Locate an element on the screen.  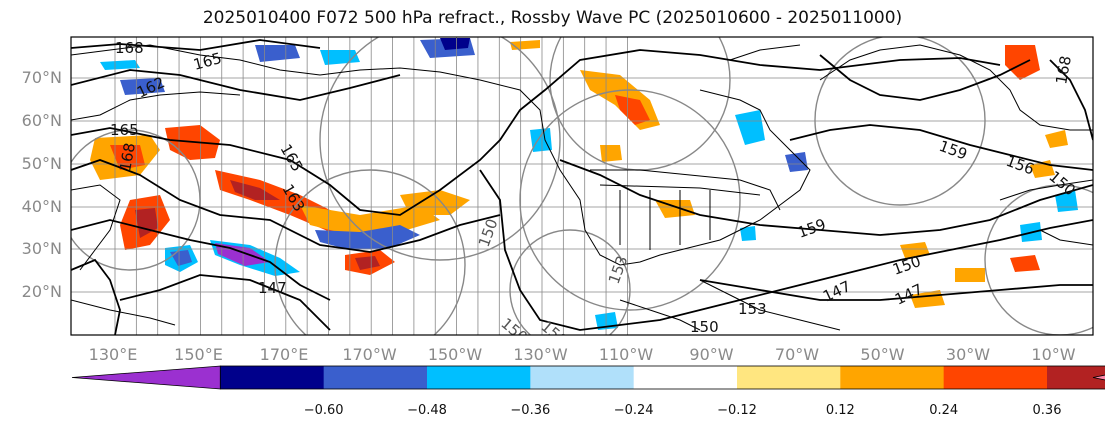
lon-label: 30°W is located at coordinates (968, 354).